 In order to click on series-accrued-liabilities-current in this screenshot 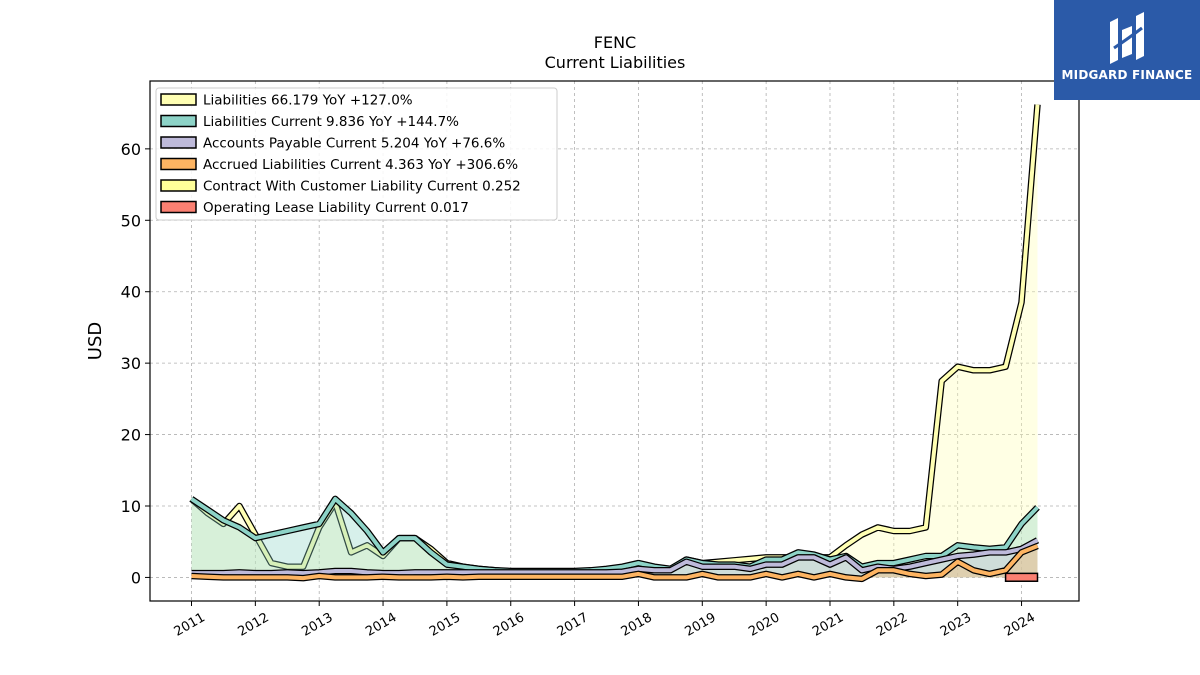, I will do `click(615, 562)`.